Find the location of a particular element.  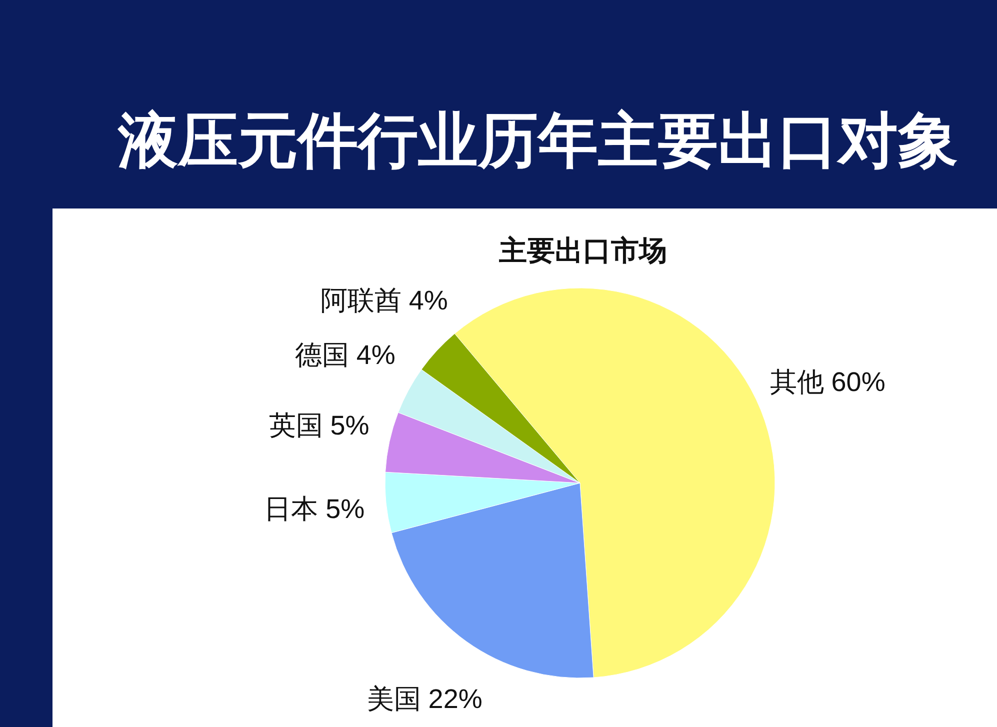

slice-label: 德国 4% is located at coordinates (345, 355).